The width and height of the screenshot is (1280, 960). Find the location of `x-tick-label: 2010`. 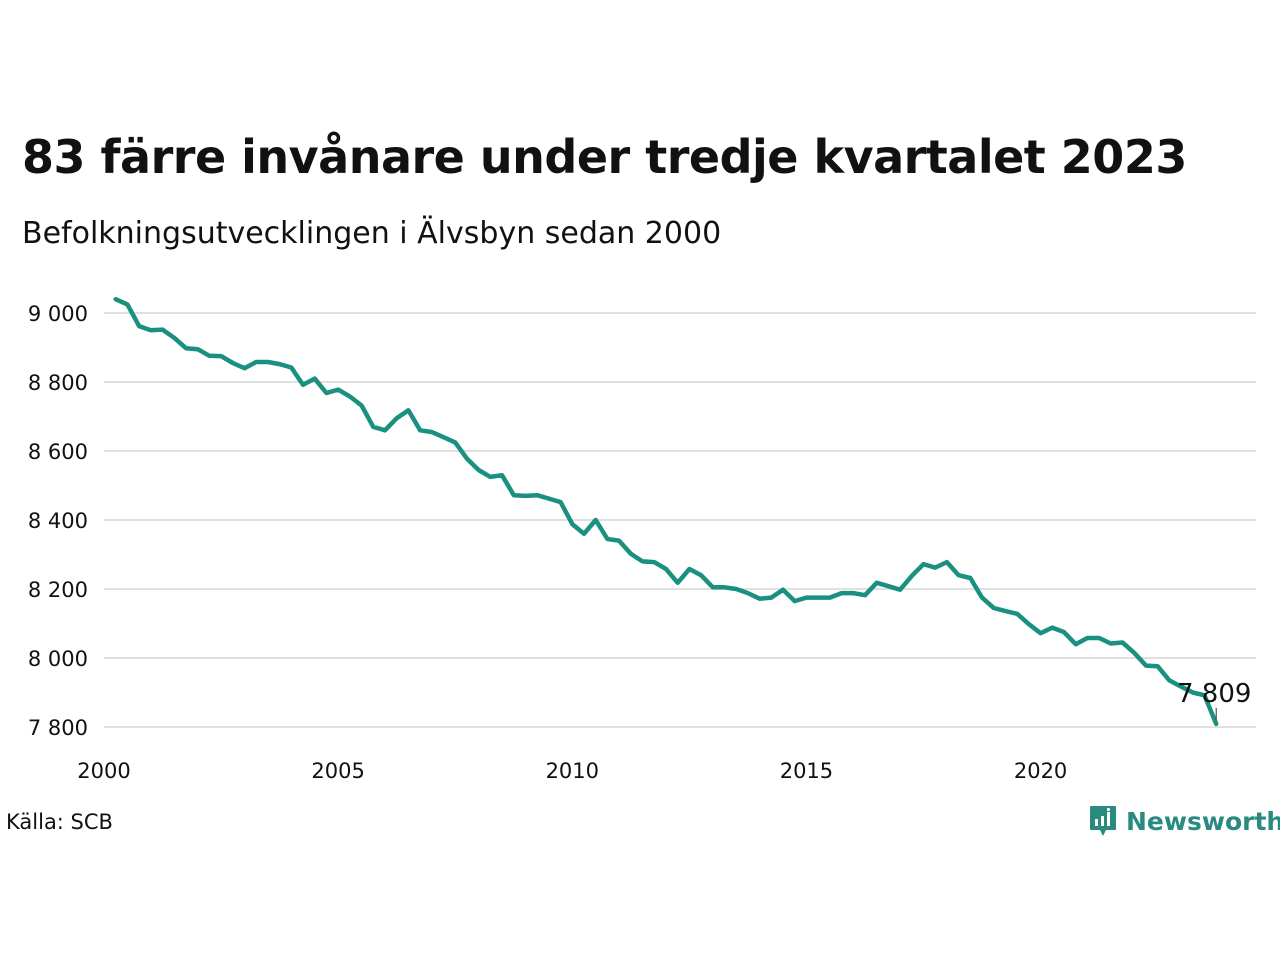

x-tick-label: 2010 is located at coordinates (572, 771).